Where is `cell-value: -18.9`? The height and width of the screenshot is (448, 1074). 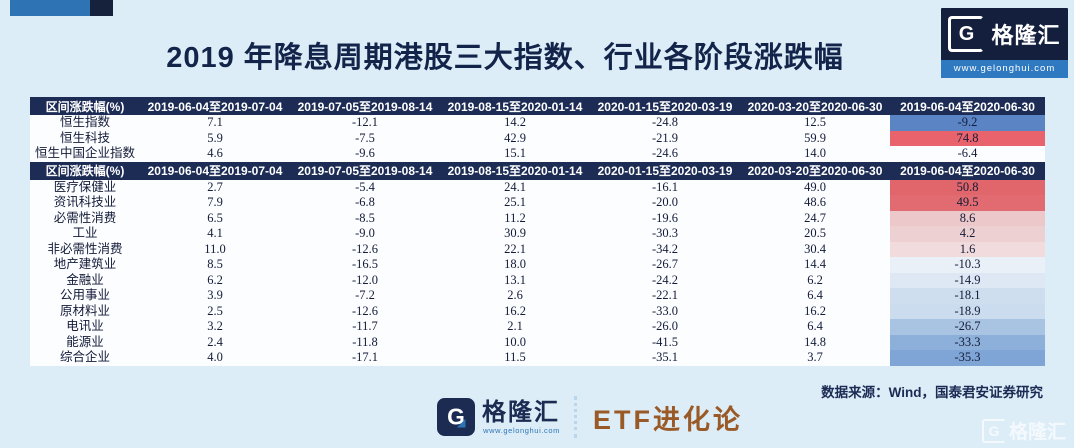 cell-value: -18.9 is located at coordinates (967, 311).